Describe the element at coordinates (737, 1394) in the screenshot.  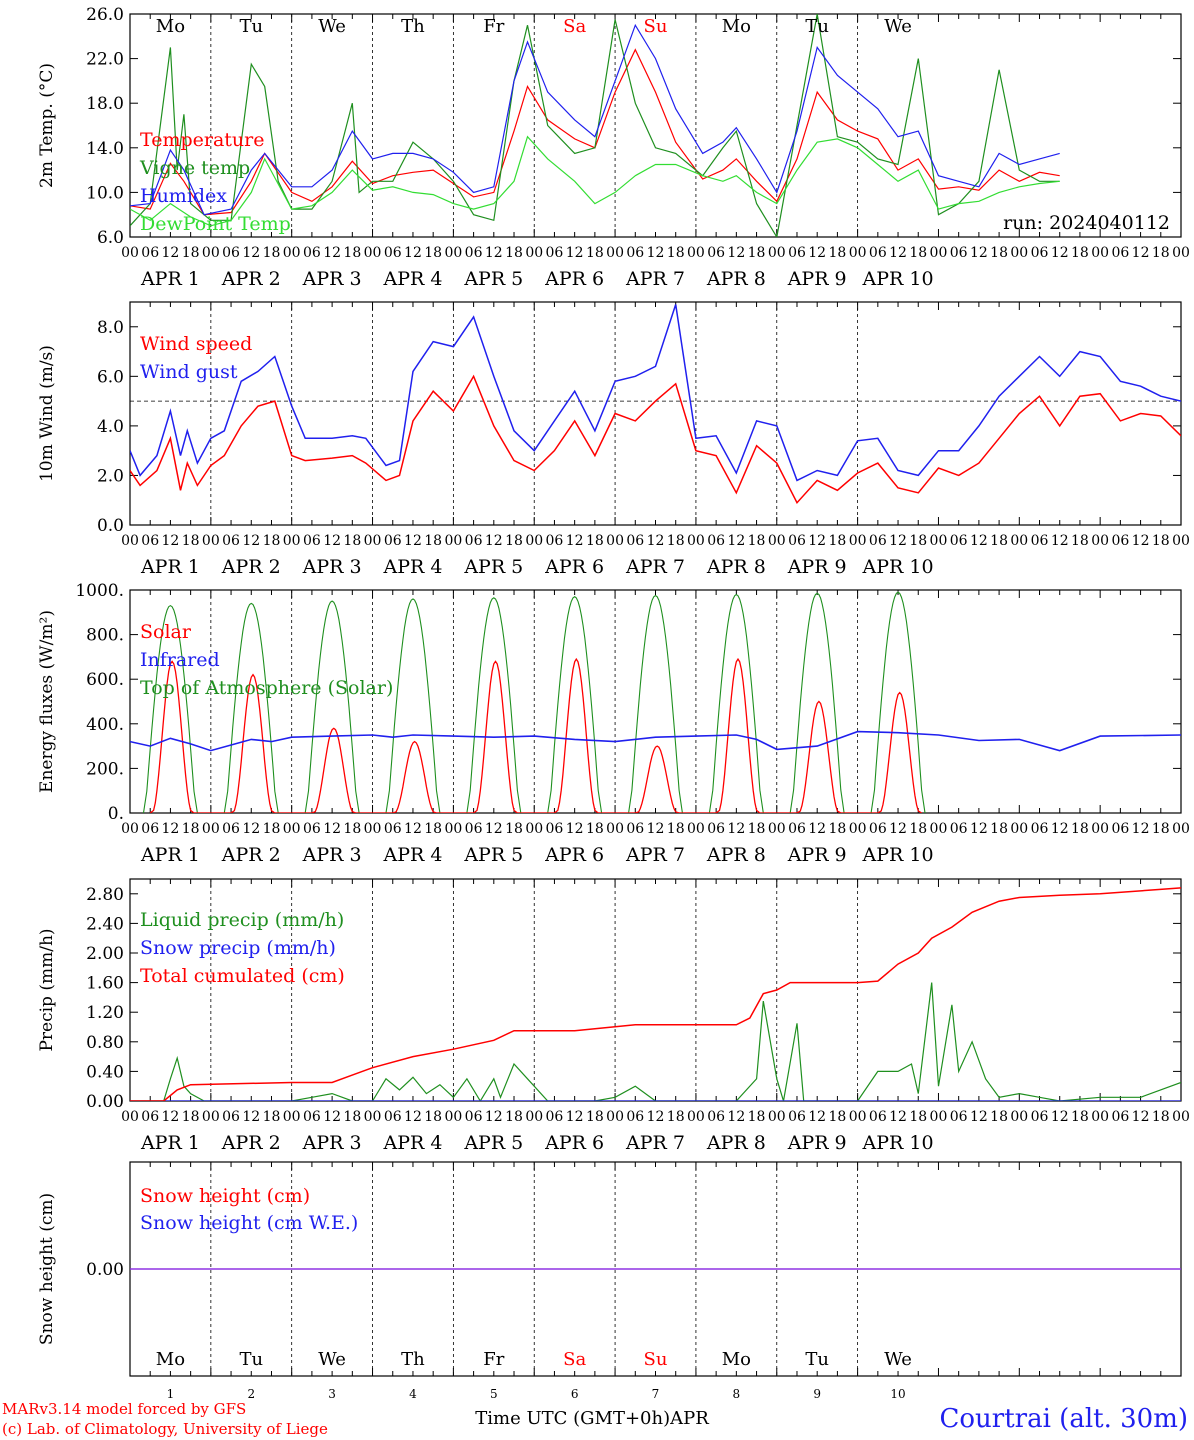
I see `day-number: 8` at that location.